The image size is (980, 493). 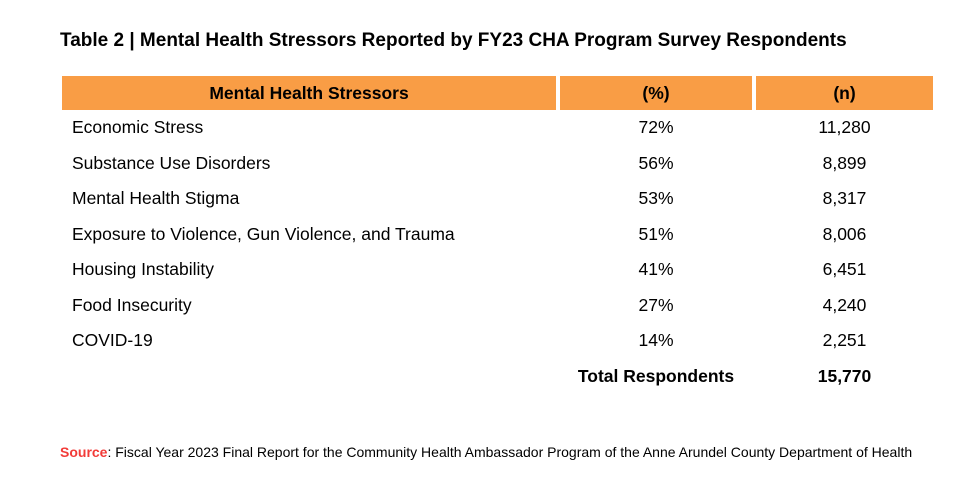 I want to click on stressor-name: COVID-19, so click(x=112, y=340).